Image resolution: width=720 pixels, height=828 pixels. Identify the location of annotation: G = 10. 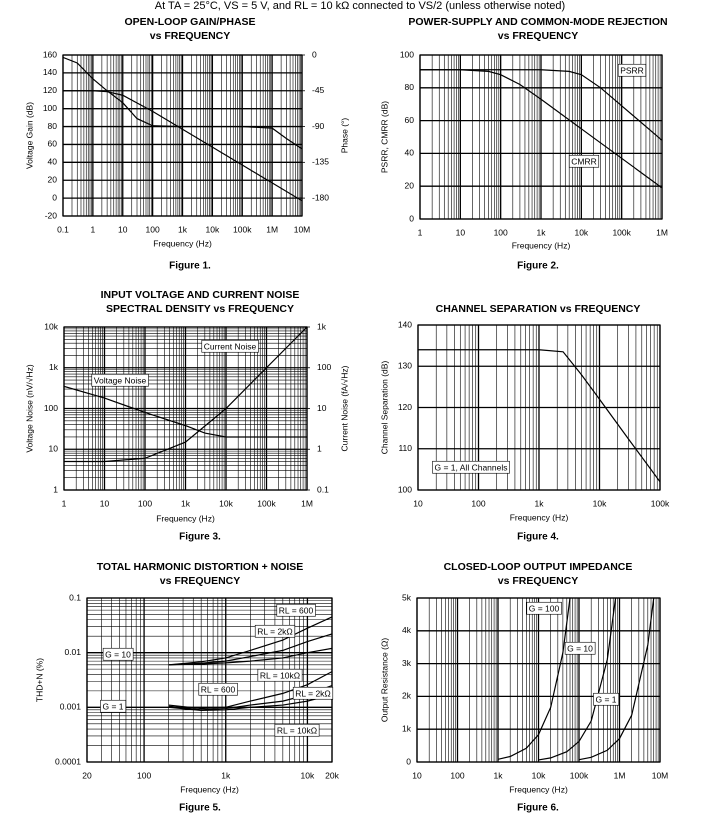
(118, 654).